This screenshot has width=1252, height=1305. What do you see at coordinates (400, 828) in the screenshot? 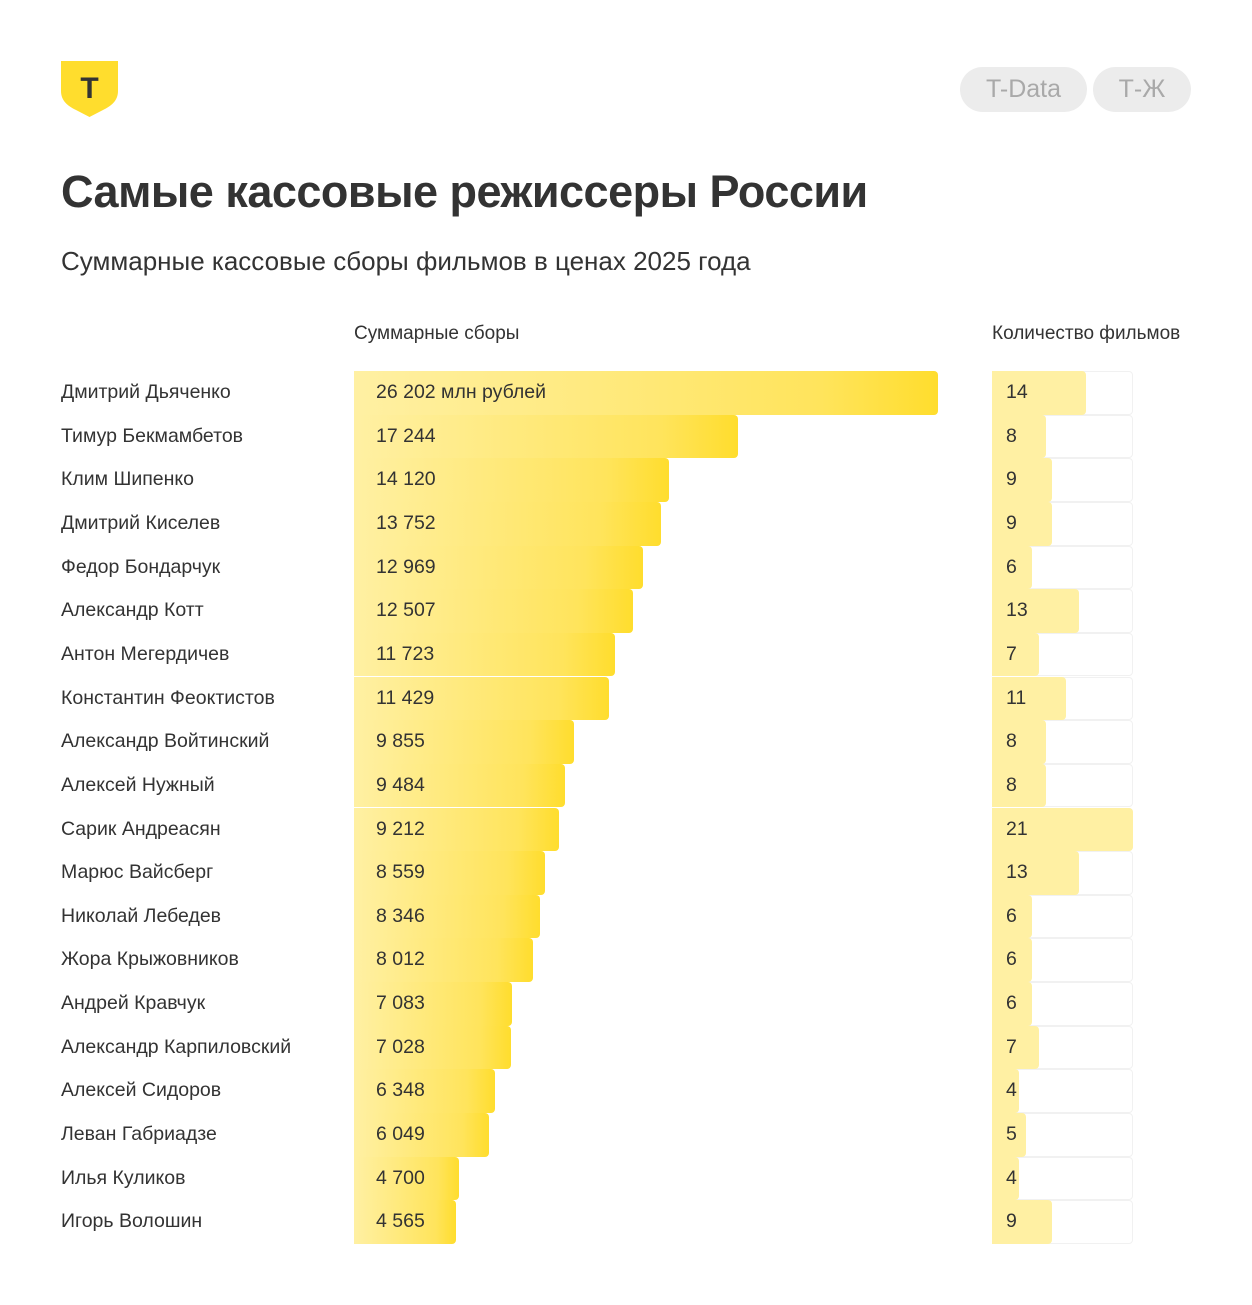
I see `gross-value-label: 9 212` at bounding box center [400, 828].